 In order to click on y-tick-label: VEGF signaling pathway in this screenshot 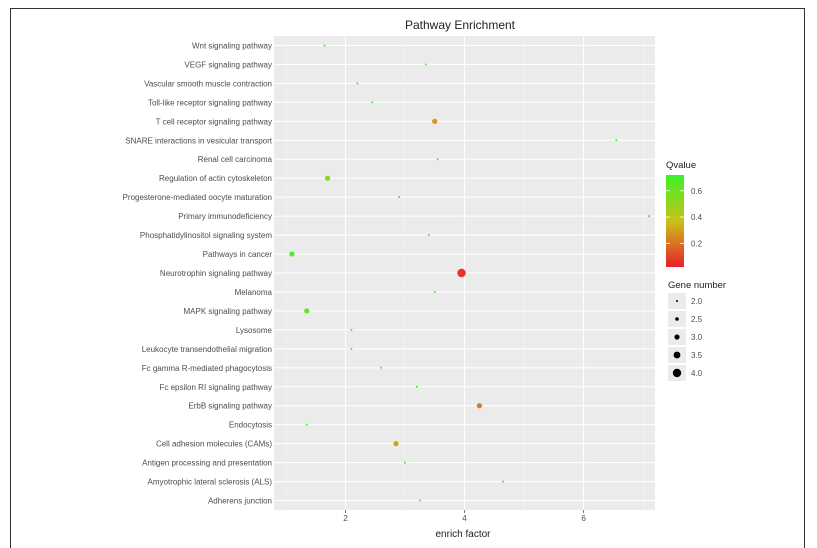, I will do `click(228, 64)`.